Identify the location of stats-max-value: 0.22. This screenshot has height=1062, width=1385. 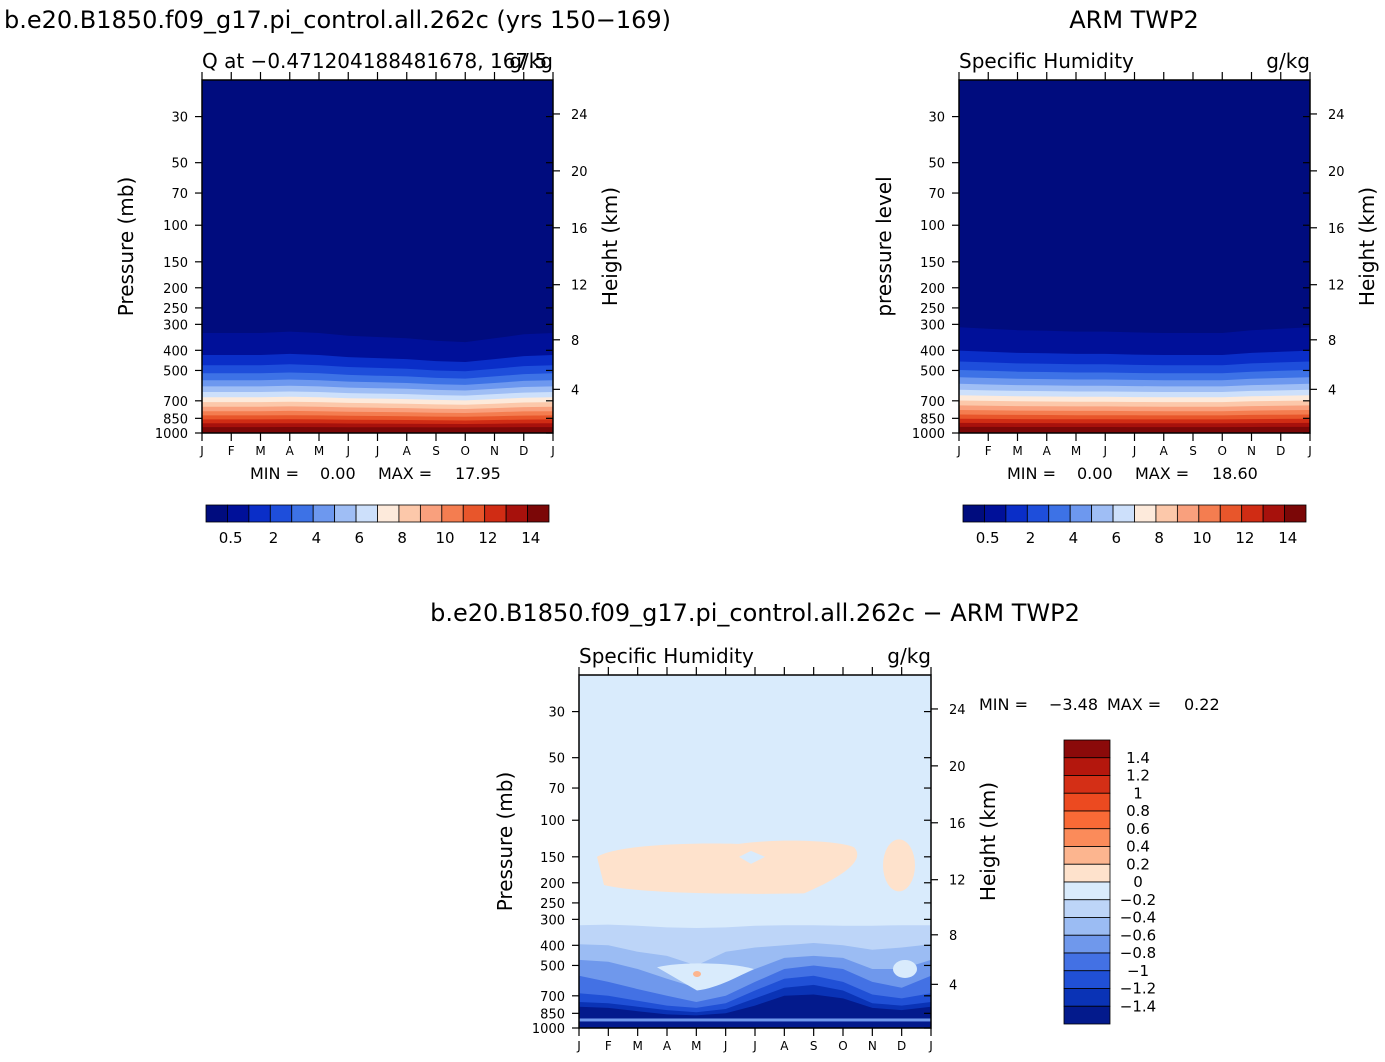
(1202, 704).